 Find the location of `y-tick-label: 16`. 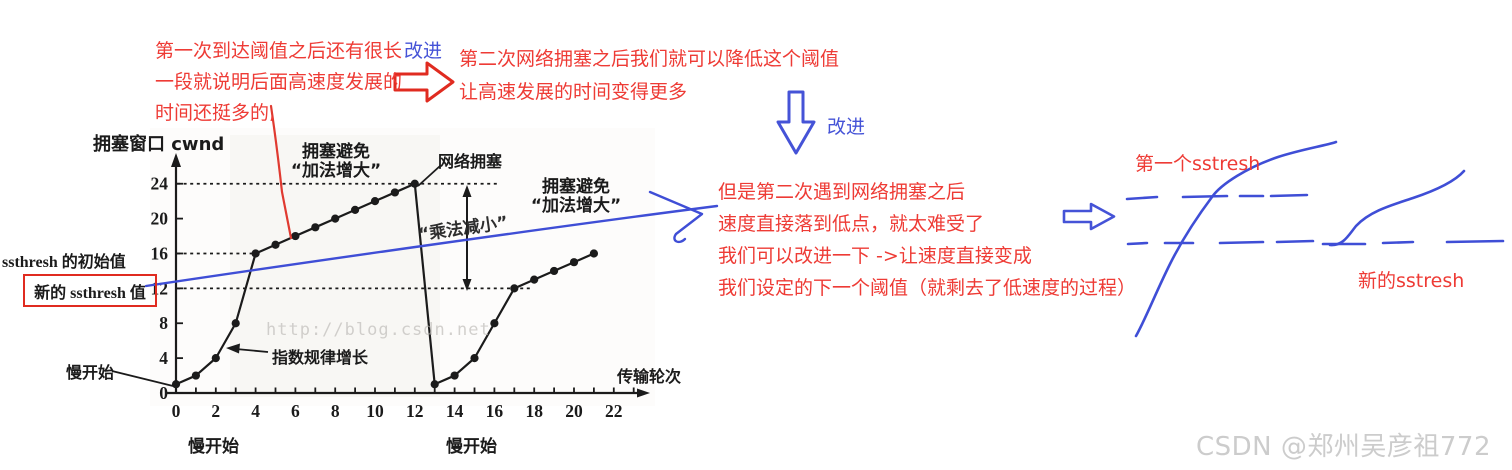

y-tick-label: 16 is located at coordinates (160, 253).